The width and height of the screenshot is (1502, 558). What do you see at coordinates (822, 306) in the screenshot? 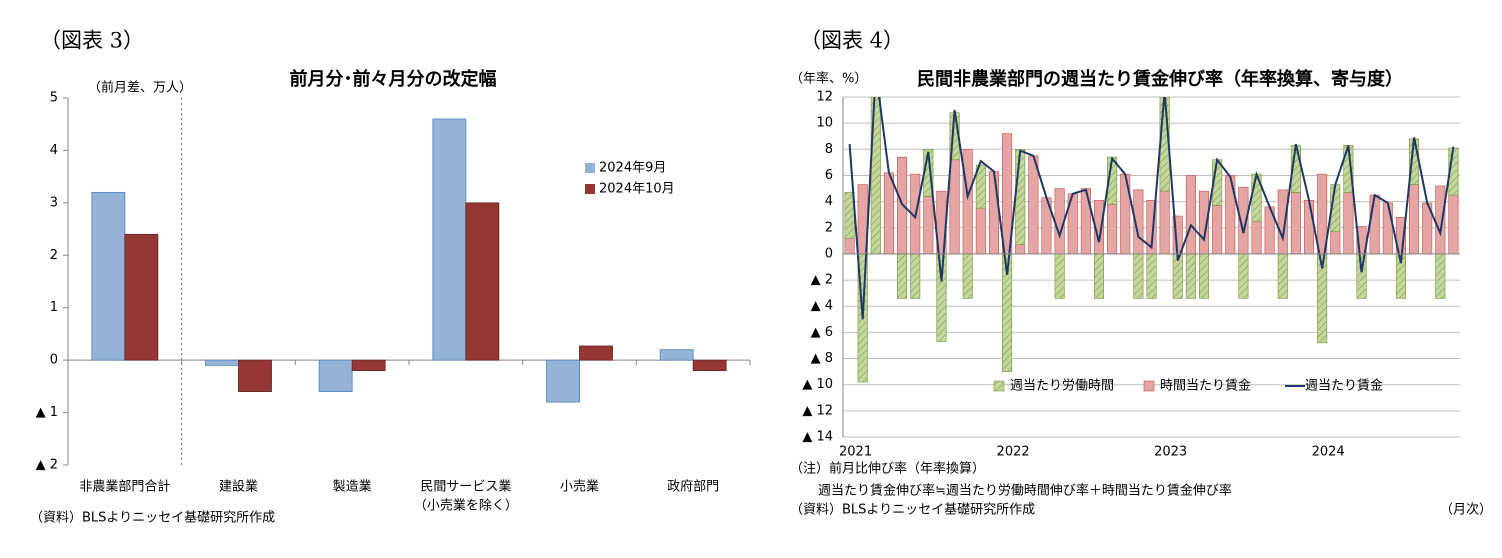
I see `y-tick-label: ▲ 4` at bounding box center [822, 306].